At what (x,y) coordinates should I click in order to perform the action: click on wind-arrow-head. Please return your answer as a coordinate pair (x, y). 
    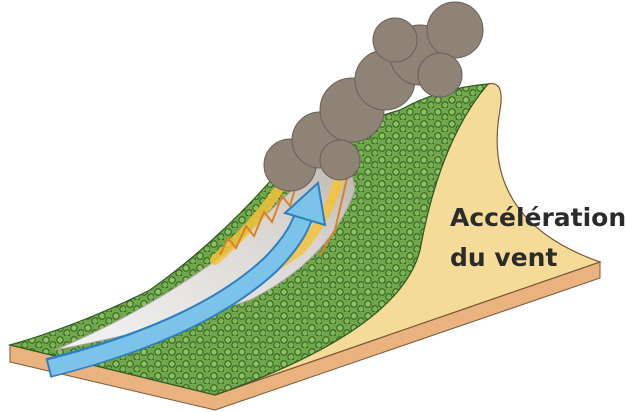
    Looking at the image, I should click on (305, 204).